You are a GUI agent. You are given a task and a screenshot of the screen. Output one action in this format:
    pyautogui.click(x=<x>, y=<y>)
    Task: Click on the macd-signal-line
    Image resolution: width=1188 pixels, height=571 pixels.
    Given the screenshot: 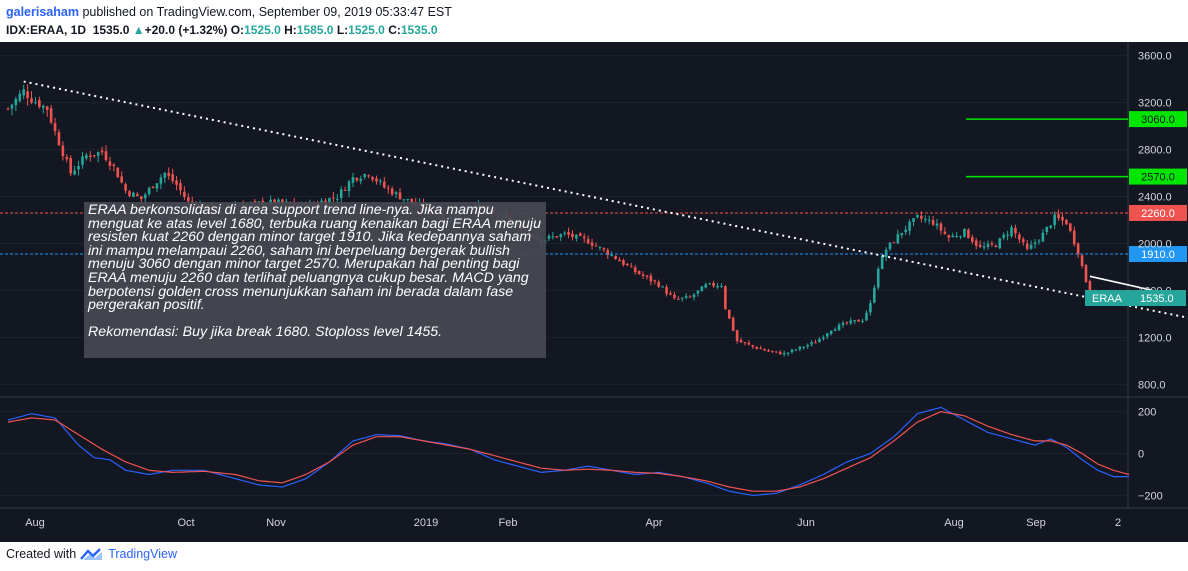 What is the action you would take?
    pyautogui.click(x=568, y=451)
    